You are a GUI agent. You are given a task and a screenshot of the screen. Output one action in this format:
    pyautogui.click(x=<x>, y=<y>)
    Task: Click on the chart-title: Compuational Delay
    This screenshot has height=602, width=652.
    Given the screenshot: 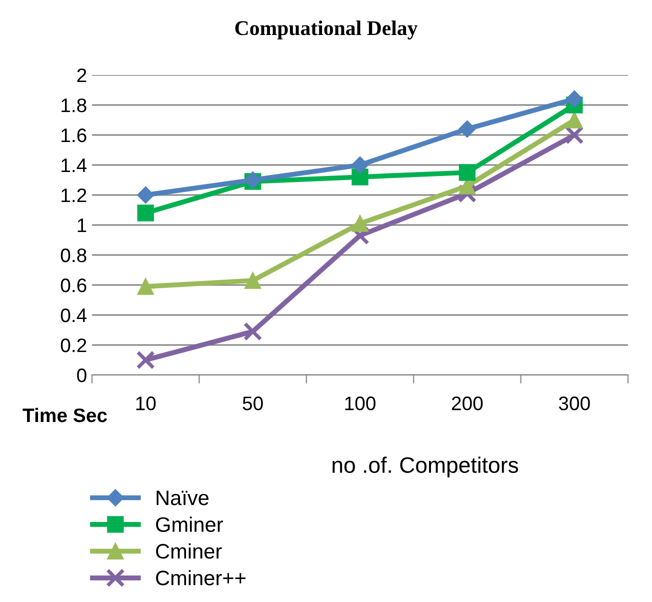 What is the action you would take?
    pyautogui.click(x=326, y=30)
    